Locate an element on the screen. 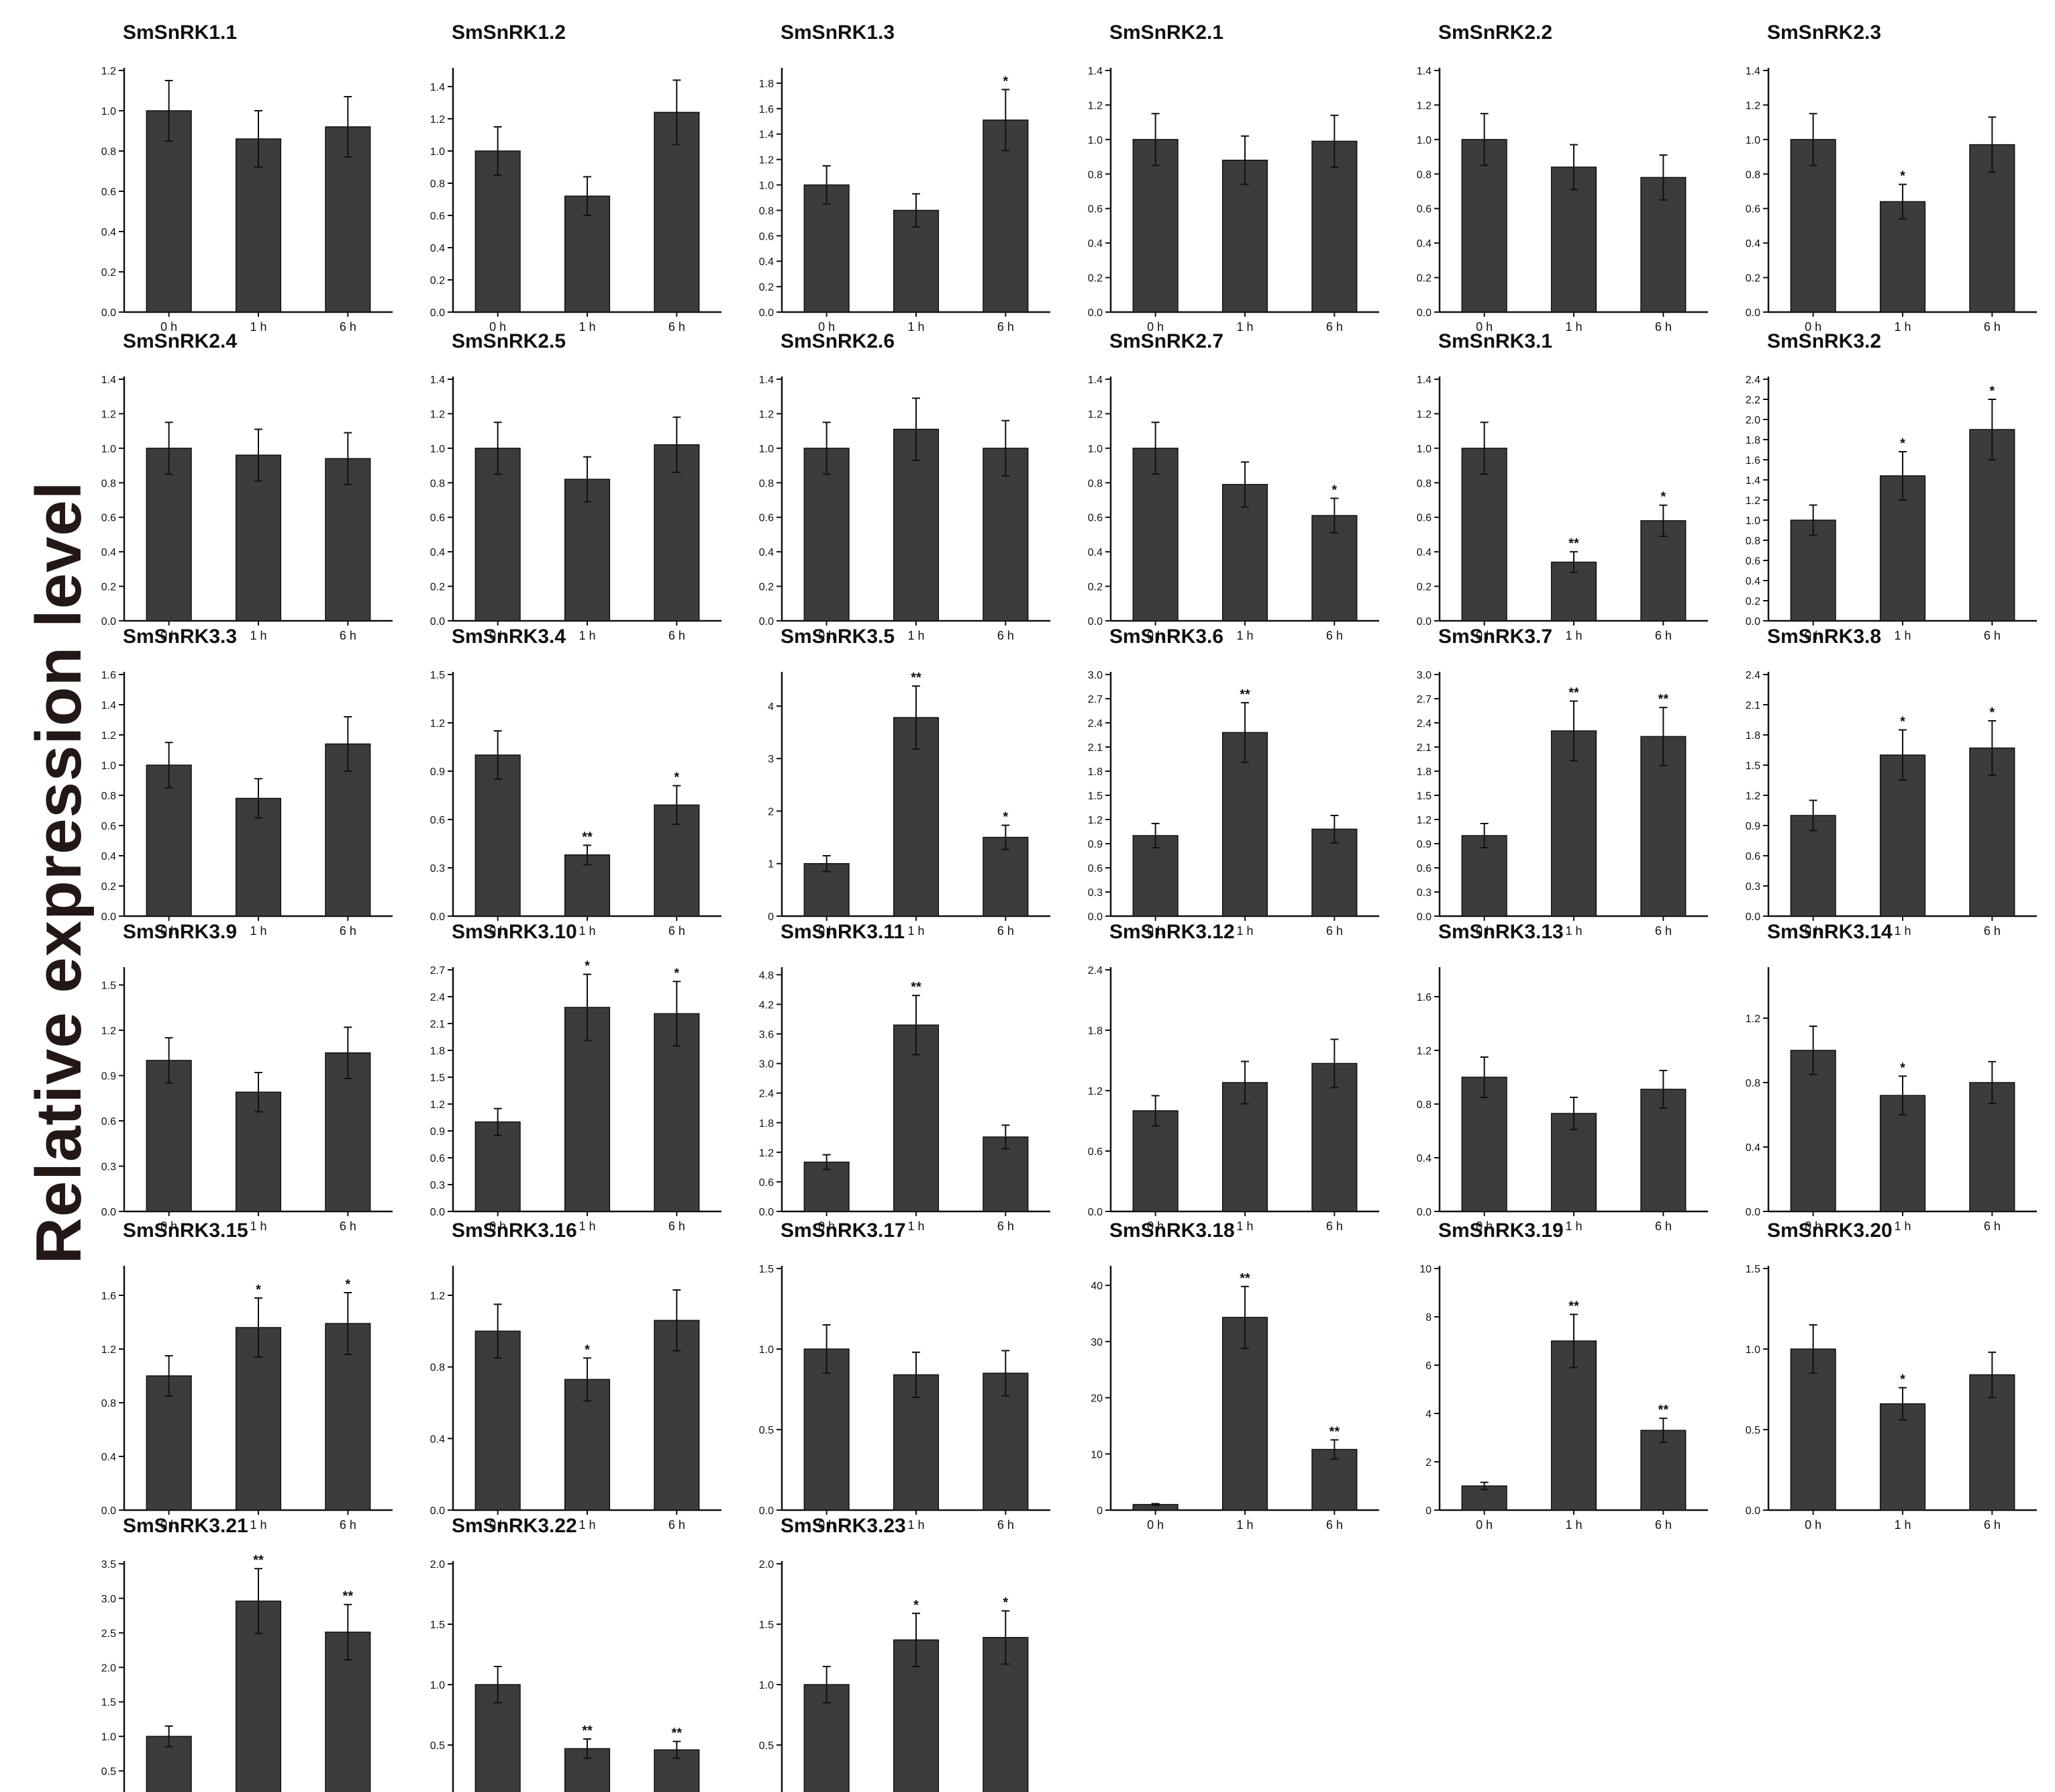  chart-title: SmSnRK3.14 is located at coordinates (1830, 932).